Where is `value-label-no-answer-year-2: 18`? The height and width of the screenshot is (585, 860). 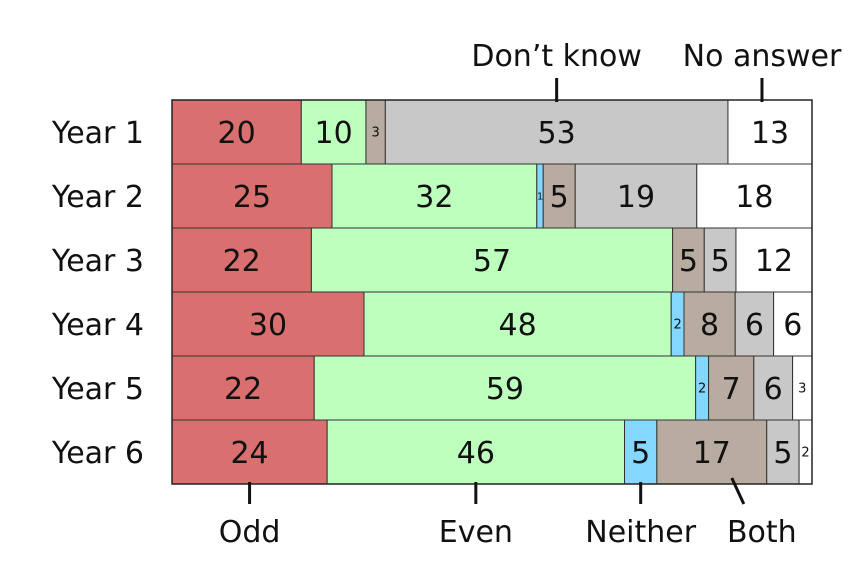 value-label-no-answer-year-2: 18 is located at coordinates (754, 197).